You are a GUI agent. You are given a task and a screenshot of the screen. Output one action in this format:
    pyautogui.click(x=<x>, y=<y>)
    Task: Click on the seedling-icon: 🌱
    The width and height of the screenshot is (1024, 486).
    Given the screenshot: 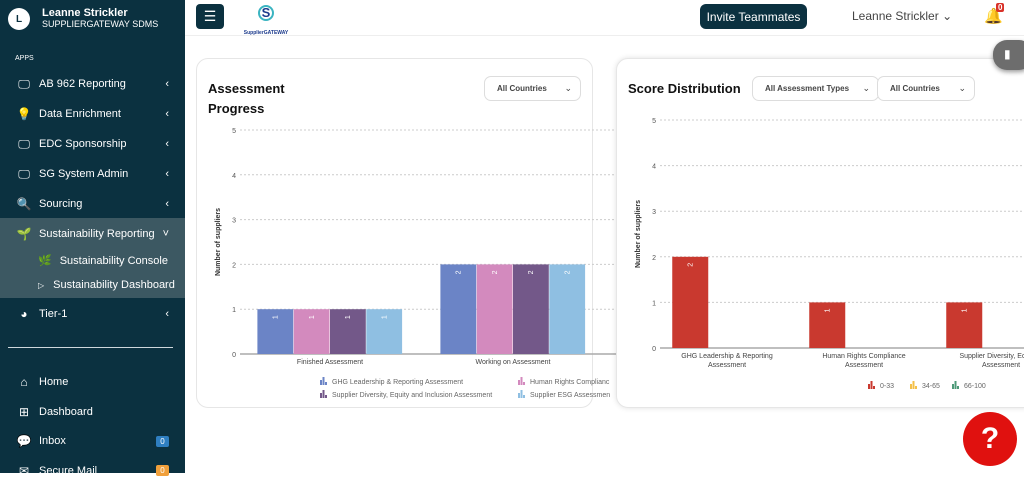 What is the action you would take?
    pyautogui.click(x=24, y=234)
    